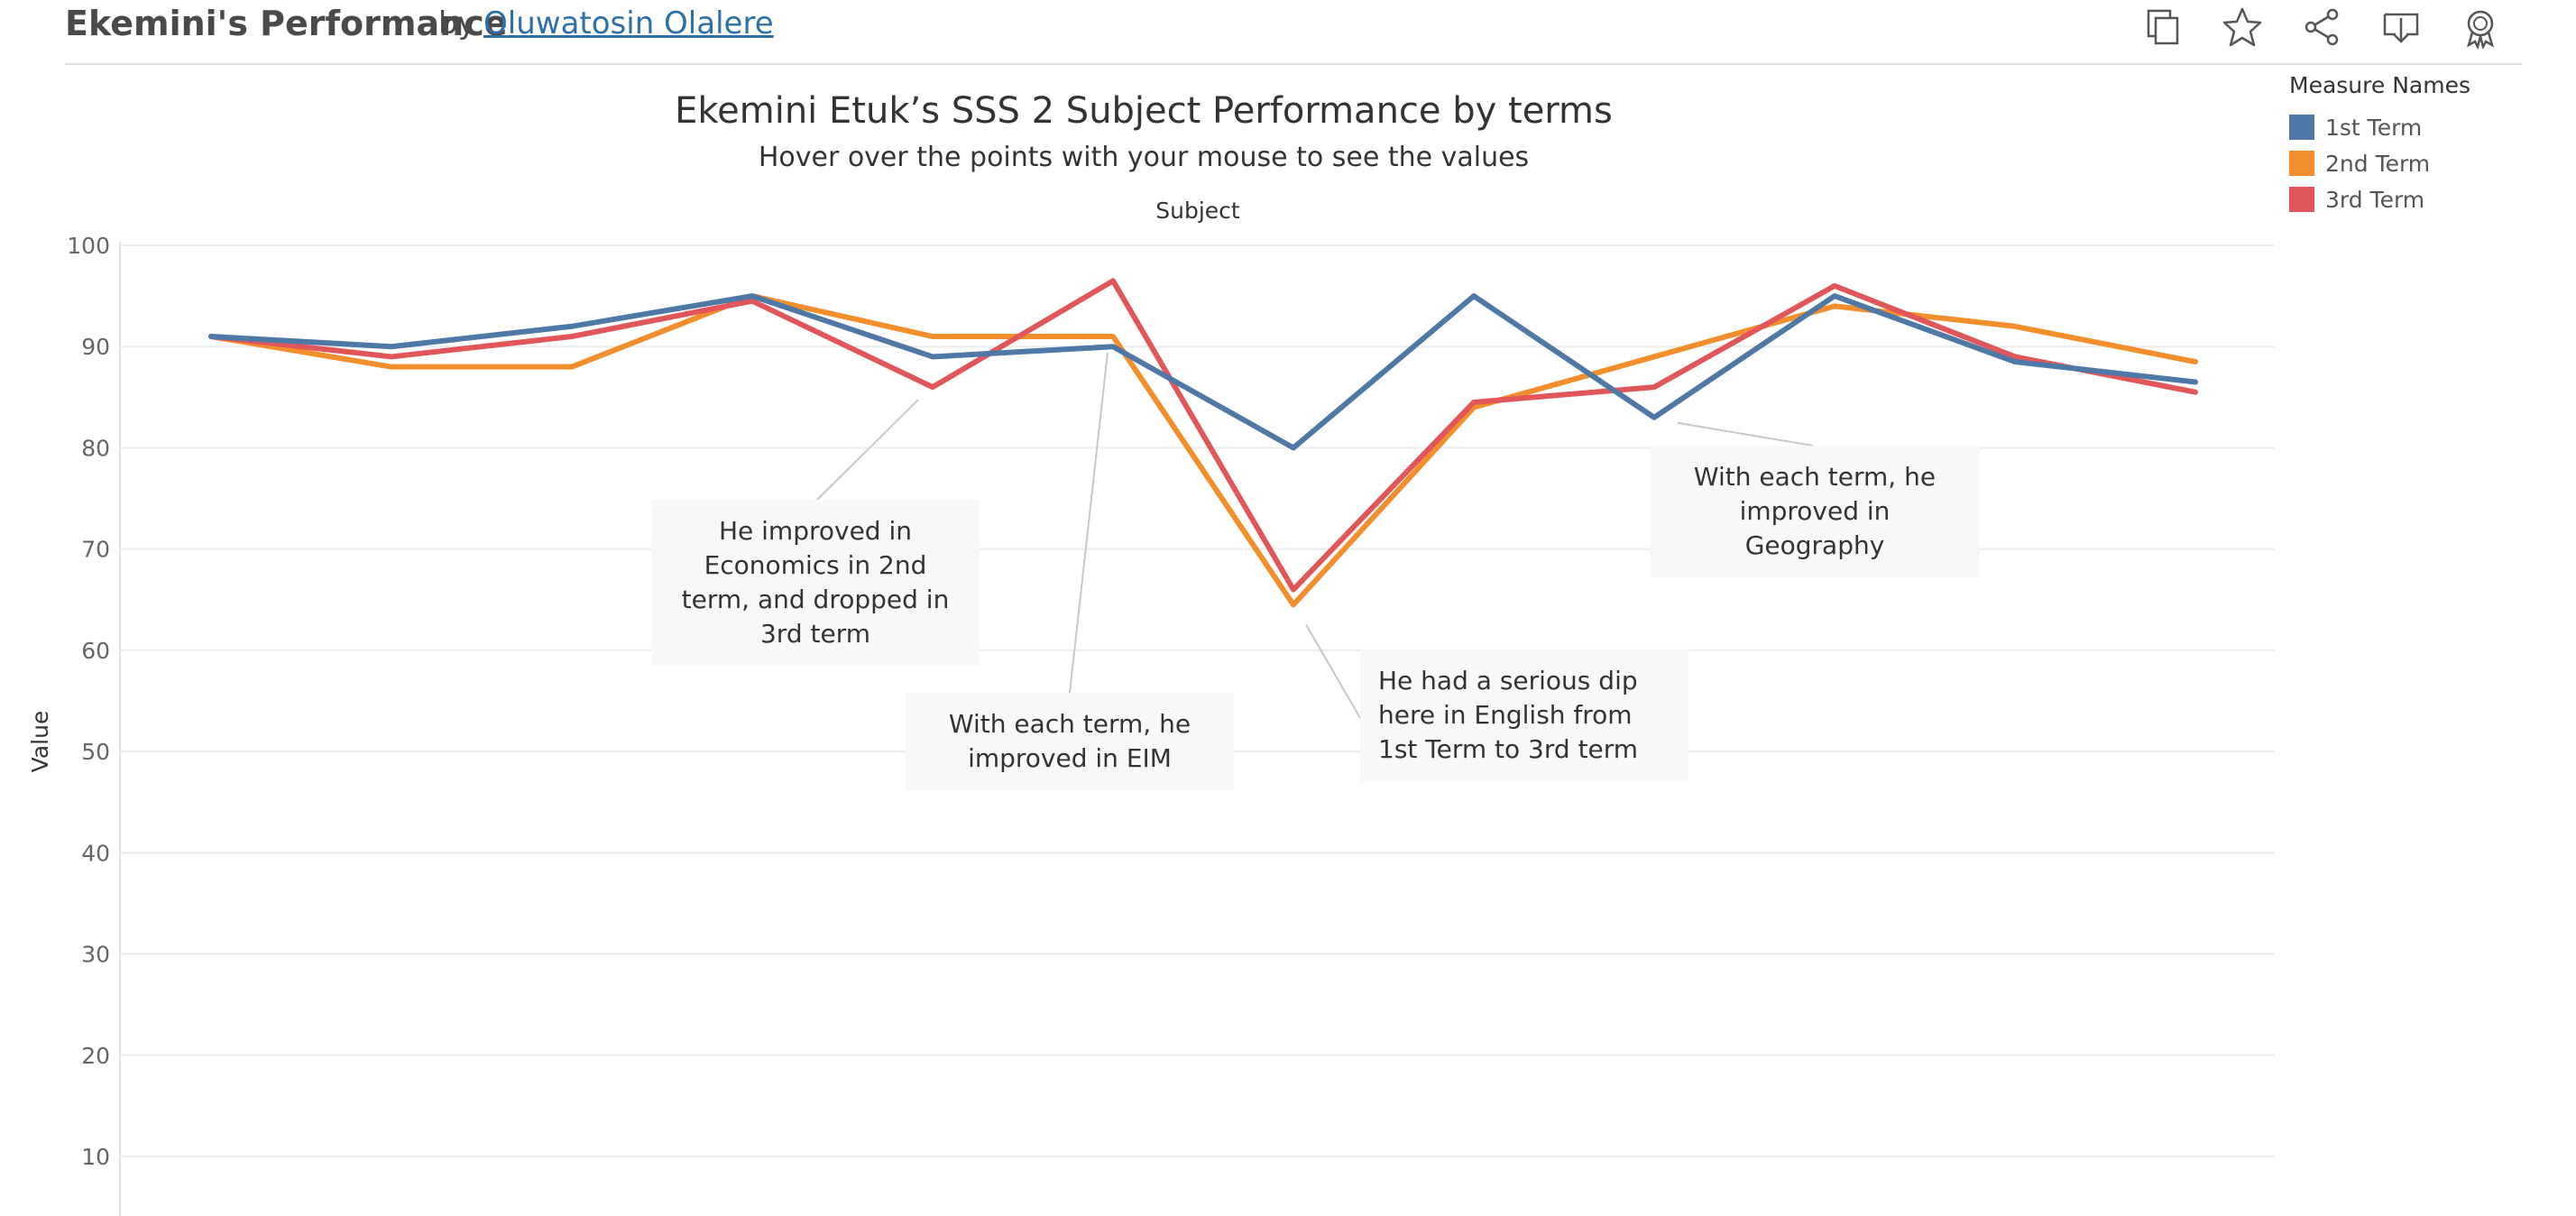  I want to click on legend-item-3rd-term: 3rd Term, so click(2420, 199).